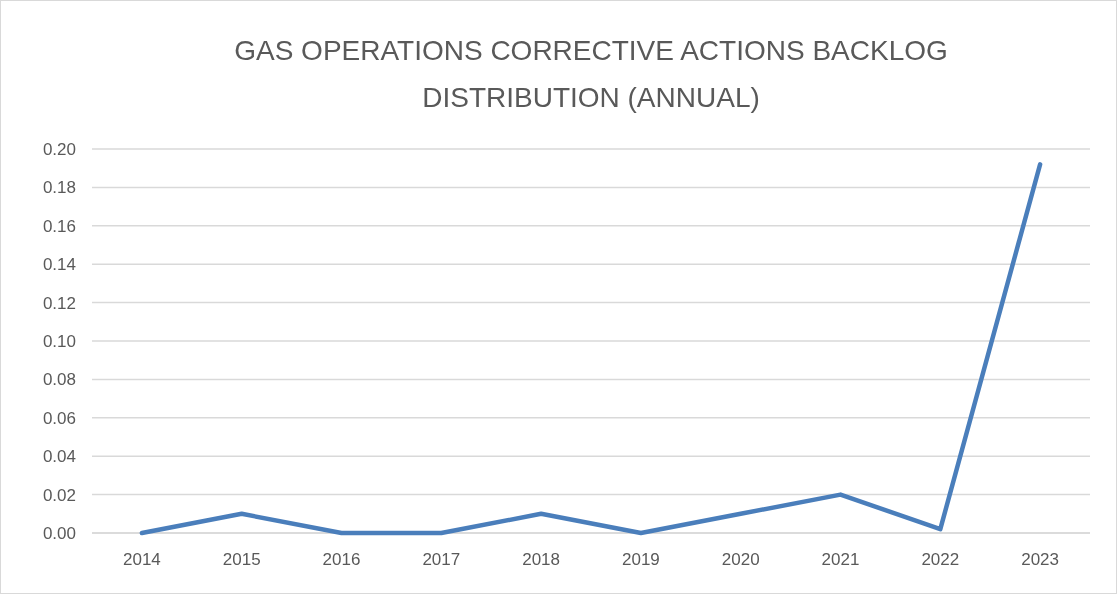 The image size is (1117, 594). Describe the element at coordinates (59, 265) in the screenshot. I see `y-tick-label: 0.14` at that location.